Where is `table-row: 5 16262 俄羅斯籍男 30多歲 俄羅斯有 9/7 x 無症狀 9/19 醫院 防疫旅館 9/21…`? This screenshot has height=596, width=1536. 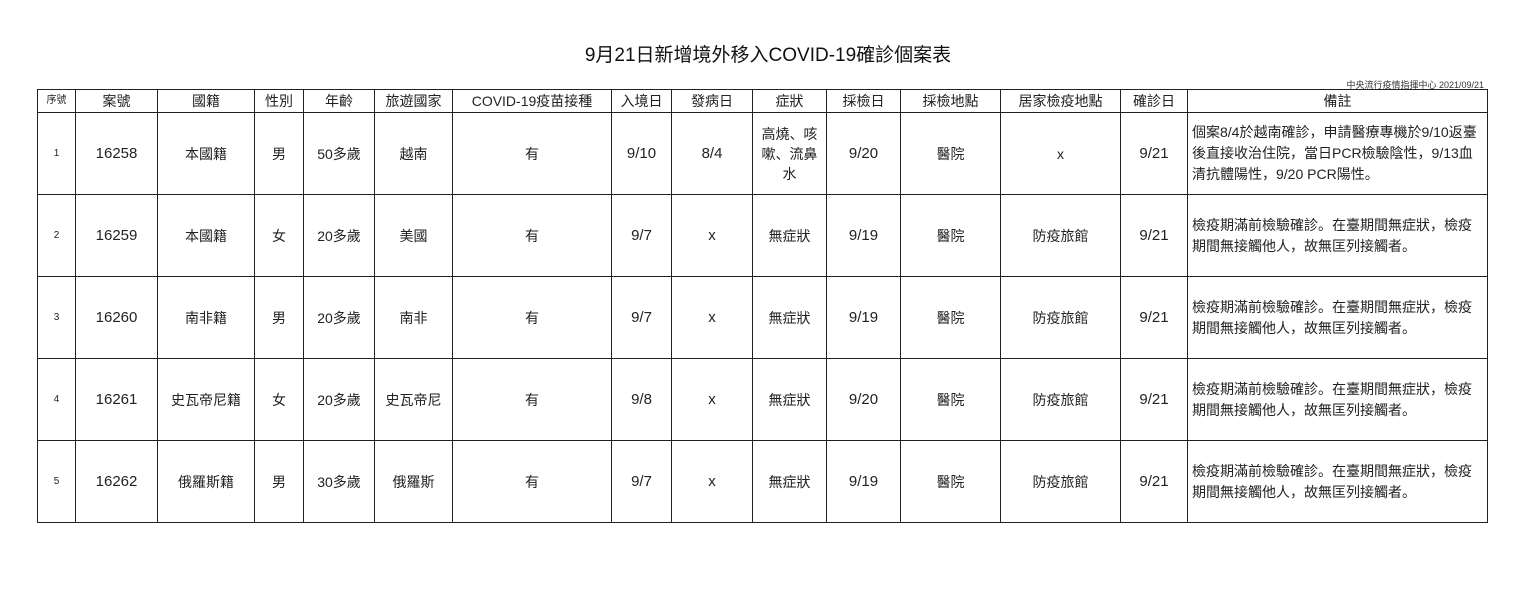
table-row: 5 16262 俄羅斯籍男 30多歲 俄羅斯有 9/7 x 無症狀 9/19 醫院 防疫旅館 9/21… is located at coordinates (762, 481).